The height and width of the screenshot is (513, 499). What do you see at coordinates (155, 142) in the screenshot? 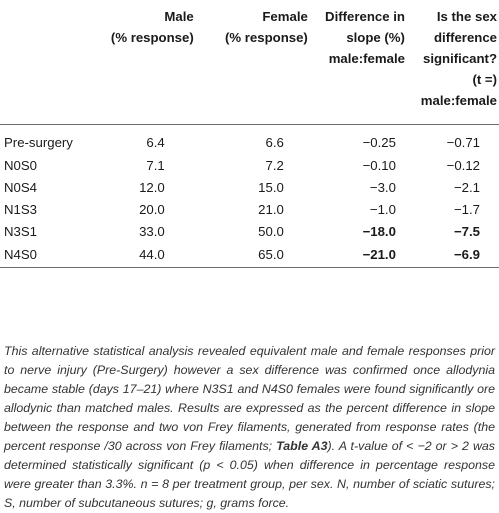
I see `cell-male: 6.4` at bounding box center [155, 142].